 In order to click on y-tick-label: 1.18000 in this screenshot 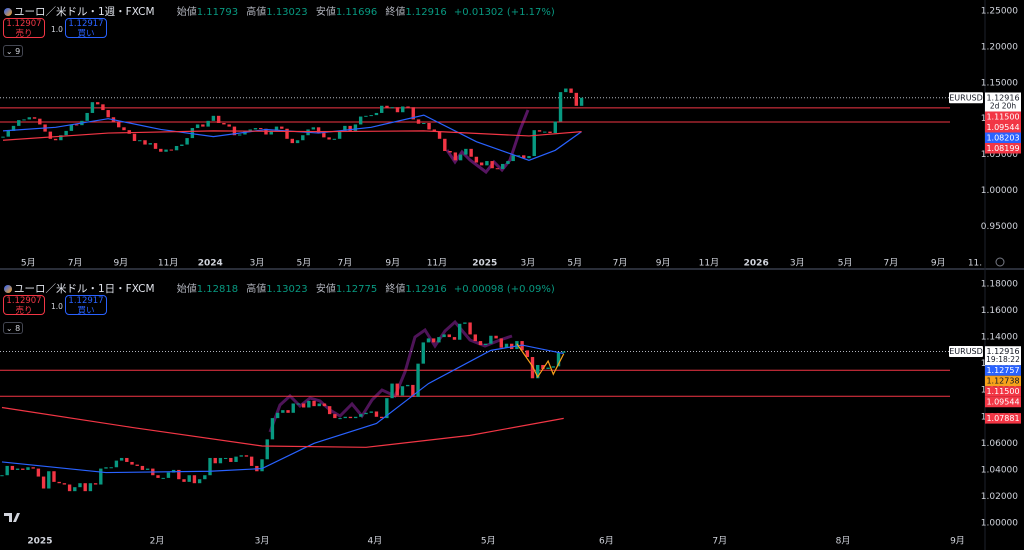, I will do `click(999, 284)`.